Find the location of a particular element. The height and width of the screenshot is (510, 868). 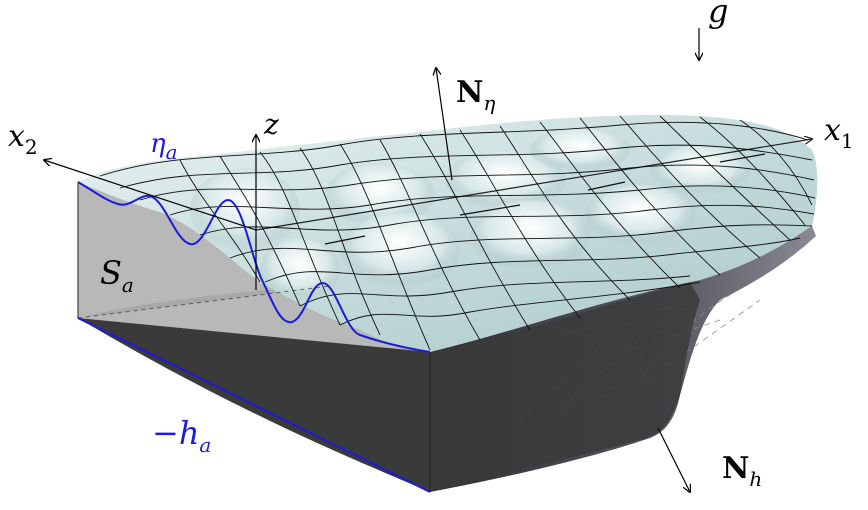

x1-axis is located at coordinates (533, 185).